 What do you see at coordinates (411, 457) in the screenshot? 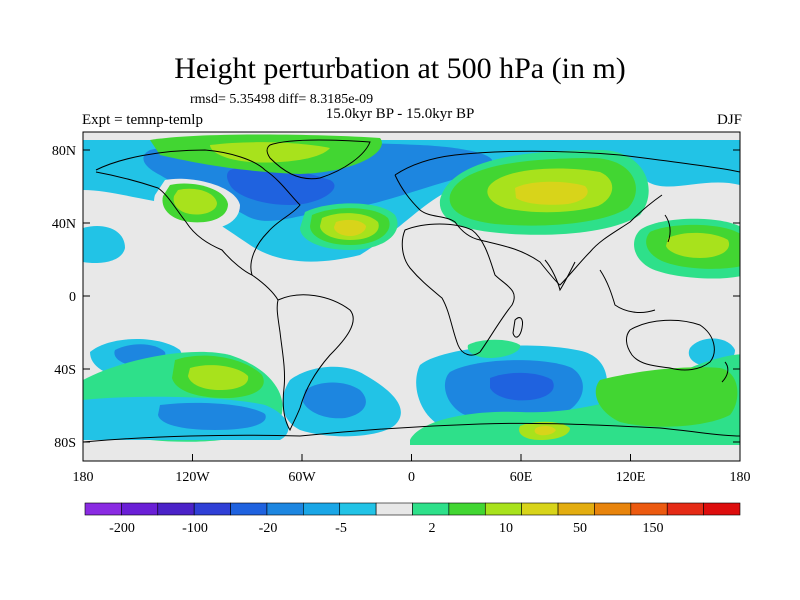
I see `lon-axis` at bounding box center [411, 457].